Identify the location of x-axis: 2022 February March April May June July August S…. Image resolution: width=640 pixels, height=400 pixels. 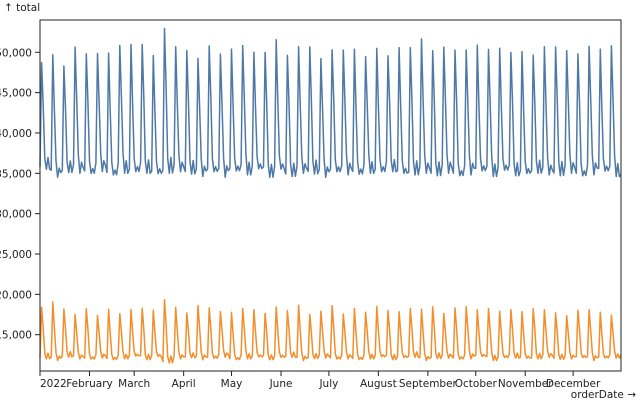
(320, 380).